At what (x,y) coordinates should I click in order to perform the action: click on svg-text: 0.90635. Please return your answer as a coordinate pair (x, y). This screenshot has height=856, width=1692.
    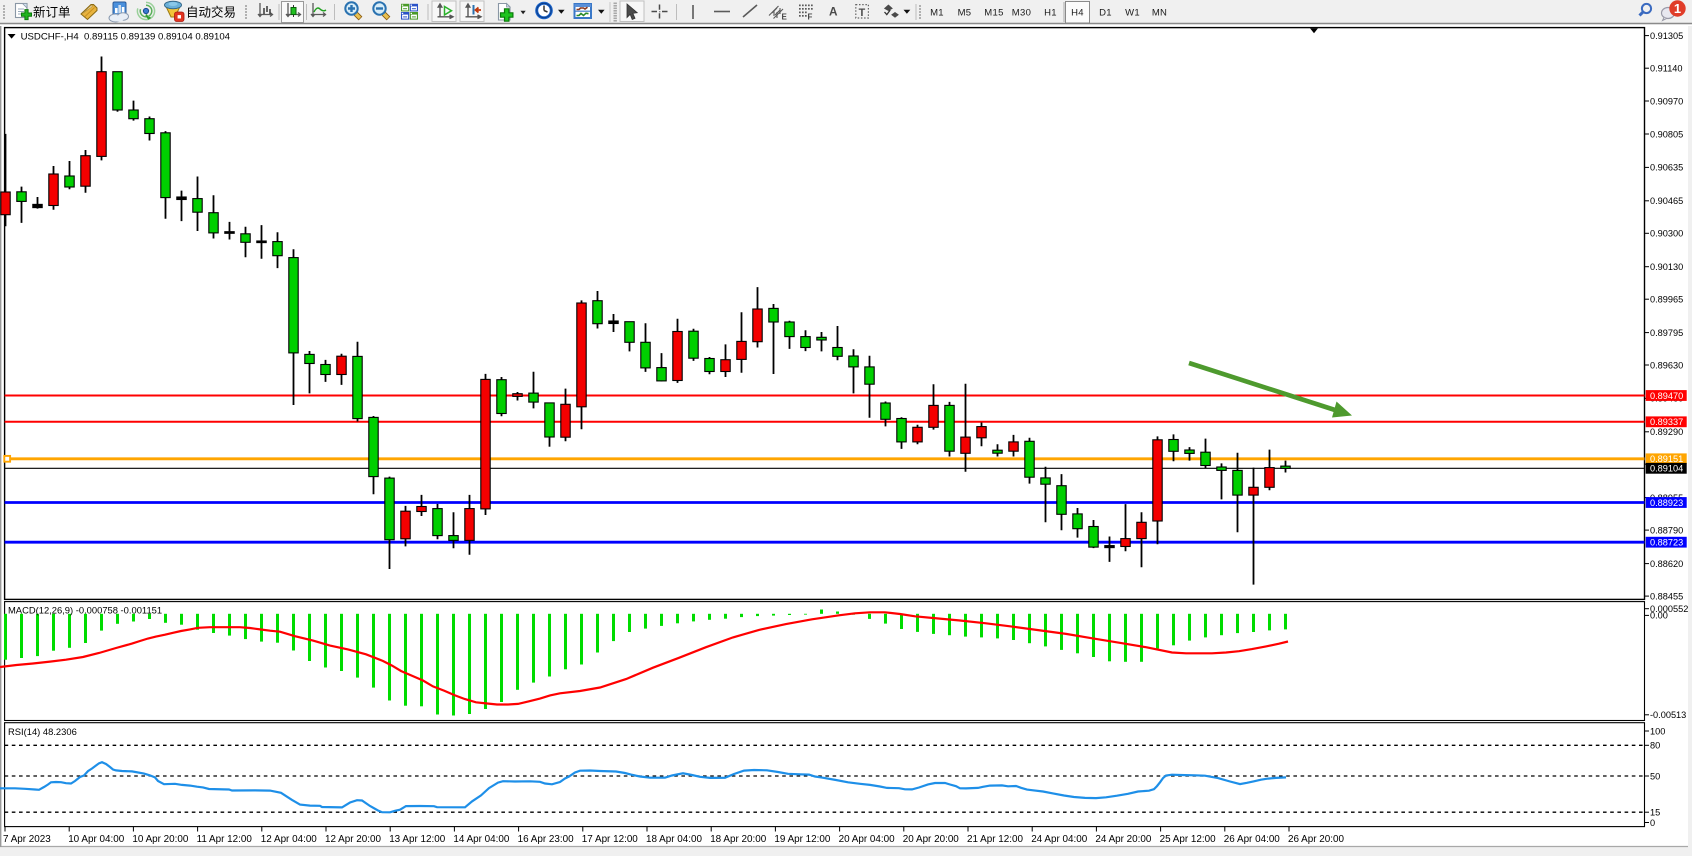
    Looking at the image, I should click on (1666, 168).